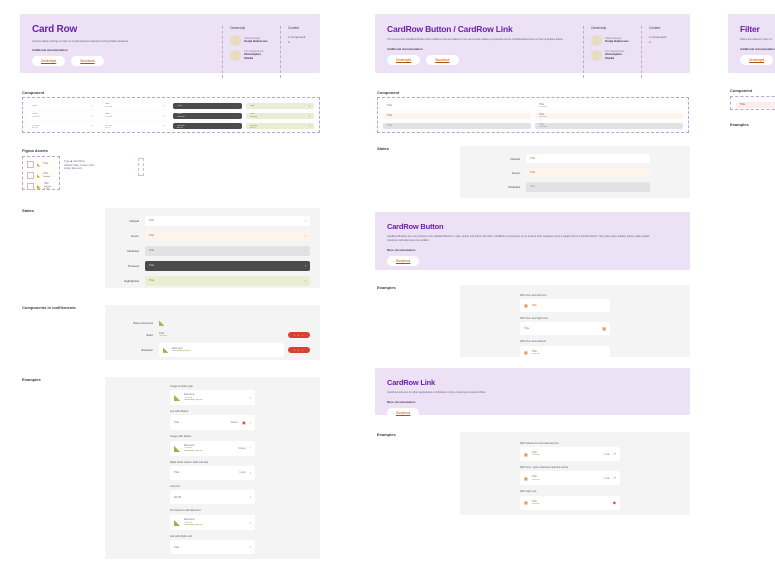 The height and width of the screenshot is (574, 775). I want to click on page-title: Filter, so click(750, 29).